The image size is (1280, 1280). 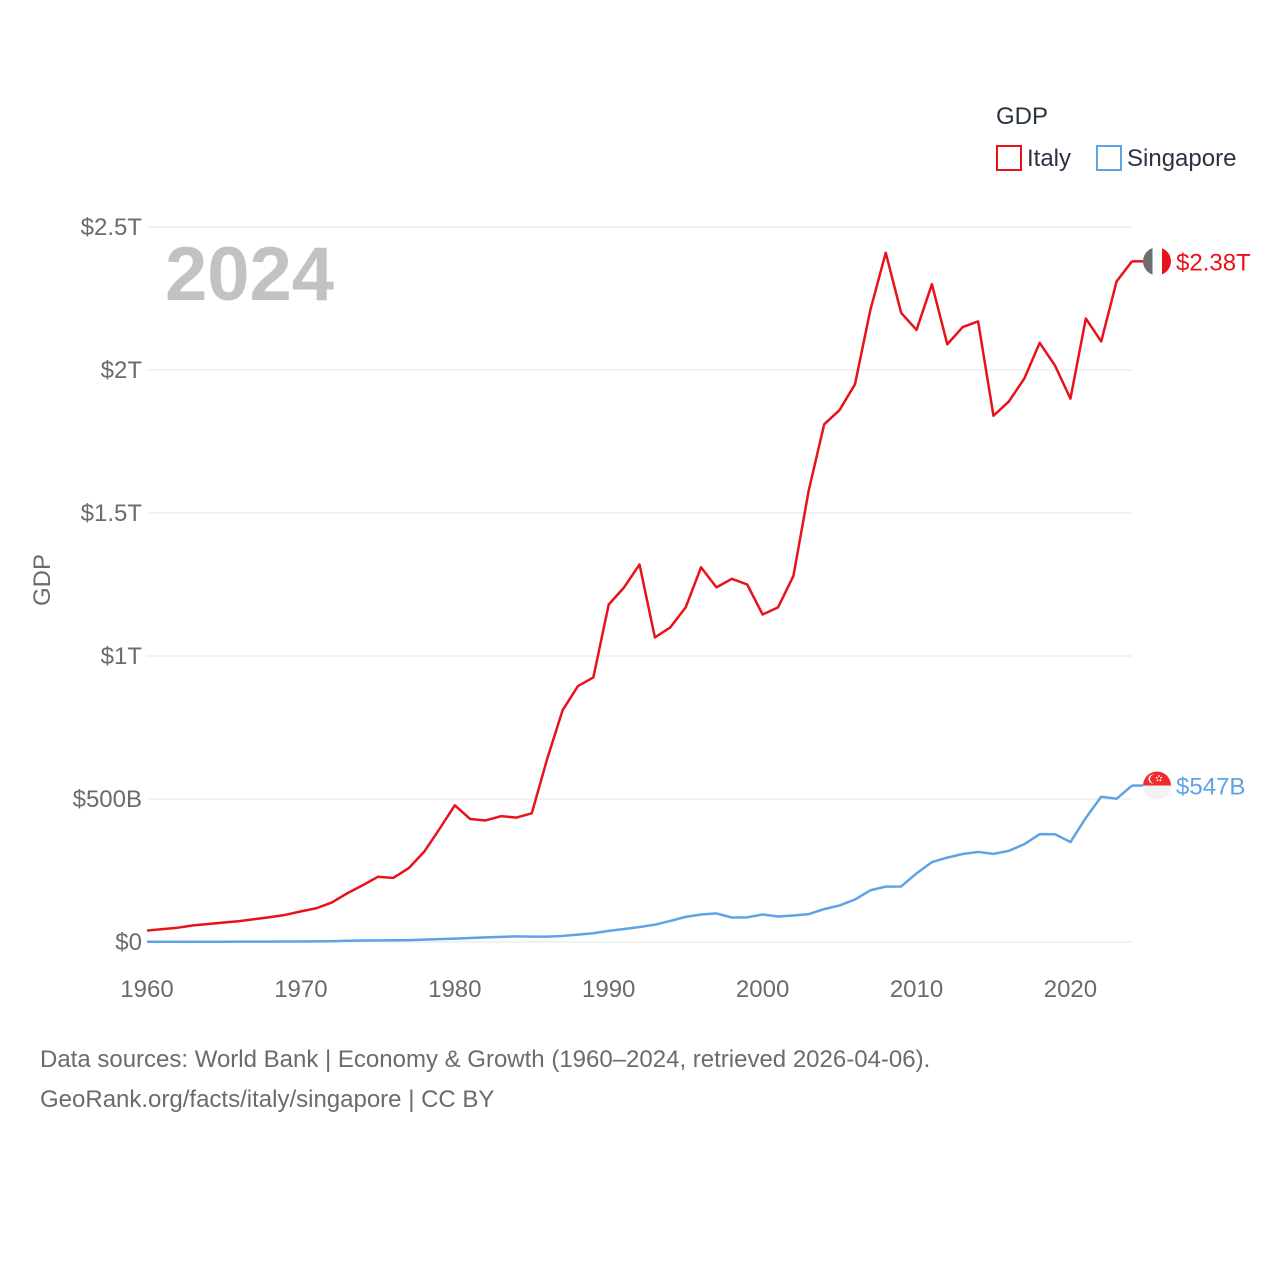 What do you see at coordinates (762, 989) in the screenshot?
I see `x-tick-label: 2000` at bounding box center [762, 989].